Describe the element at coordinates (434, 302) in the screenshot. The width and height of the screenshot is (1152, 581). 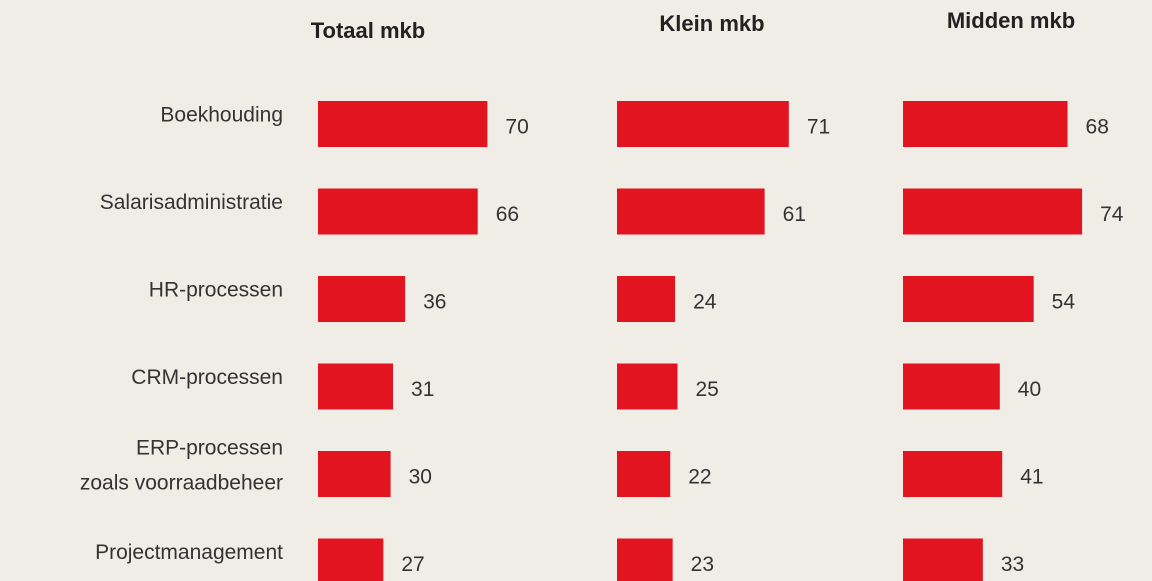
I see `value-label: 36` at that location.